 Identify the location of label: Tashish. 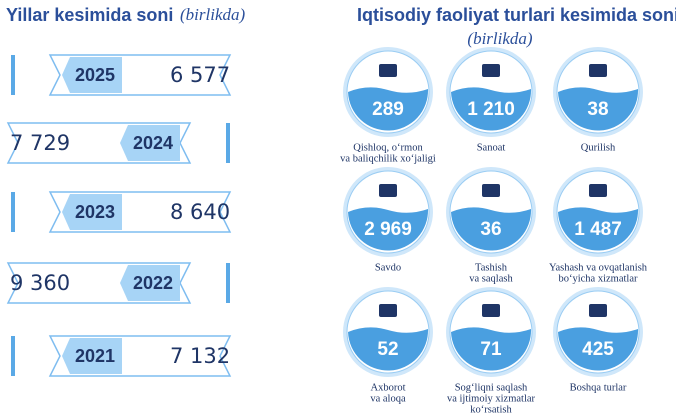
(491, 267).